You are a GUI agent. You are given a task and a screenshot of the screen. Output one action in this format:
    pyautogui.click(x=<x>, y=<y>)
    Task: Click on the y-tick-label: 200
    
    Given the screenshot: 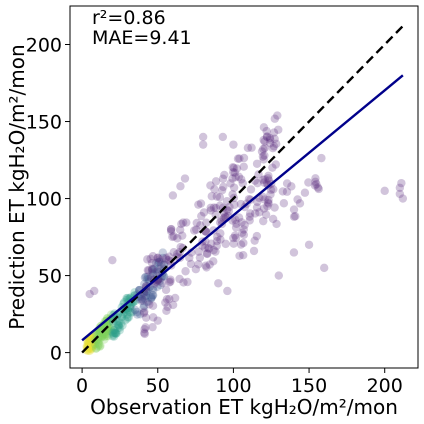 What is the action you would take?
    pyautogui.click(x=44, y=46)
    